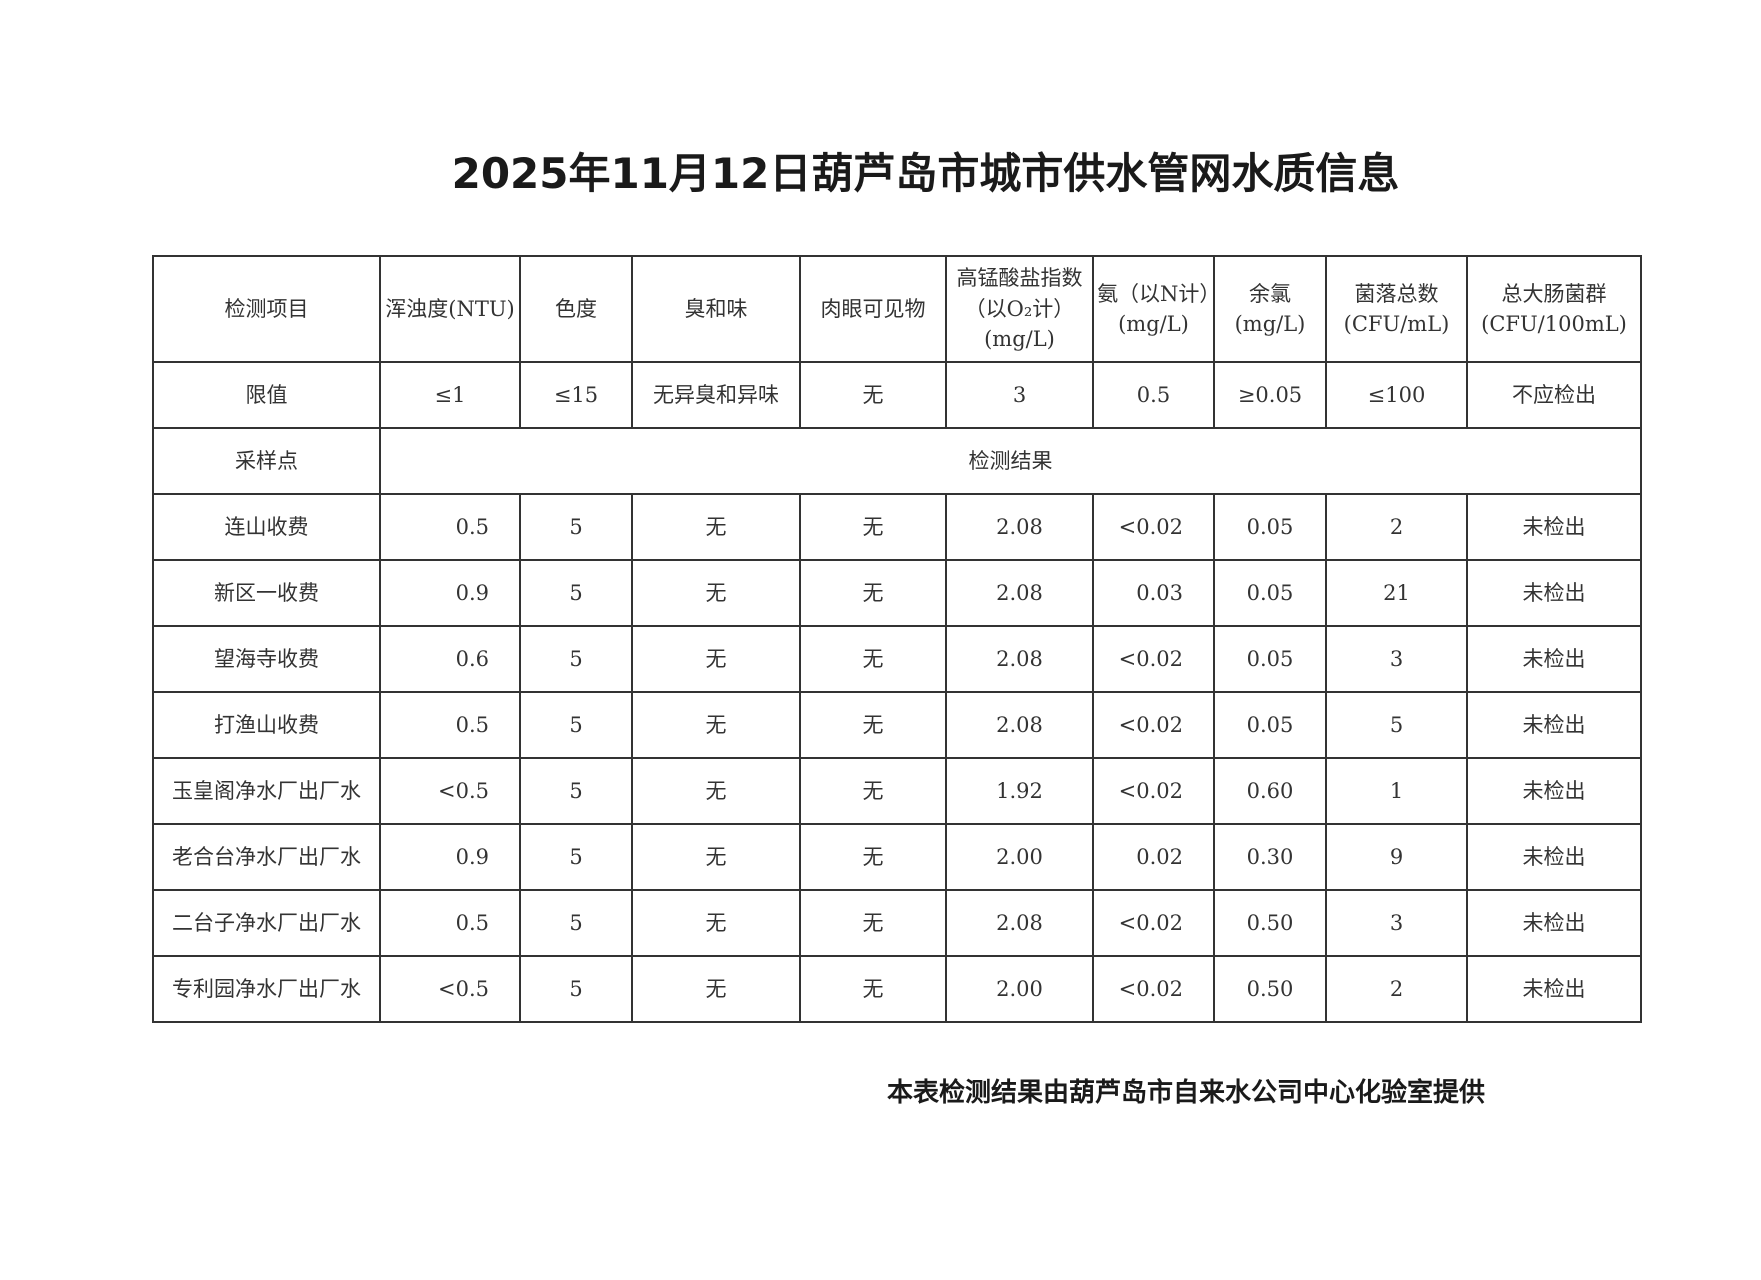  I want to click on section-row: 采样点 检测结果, so click(897, 461).